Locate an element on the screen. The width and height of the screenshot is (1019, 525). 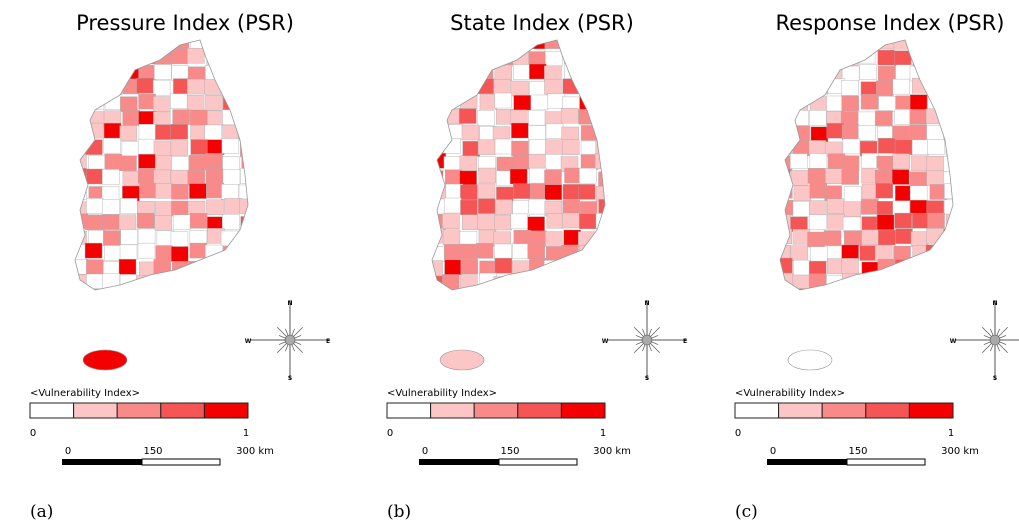
panel-caption: (c) is located at coordinates (746, 512).